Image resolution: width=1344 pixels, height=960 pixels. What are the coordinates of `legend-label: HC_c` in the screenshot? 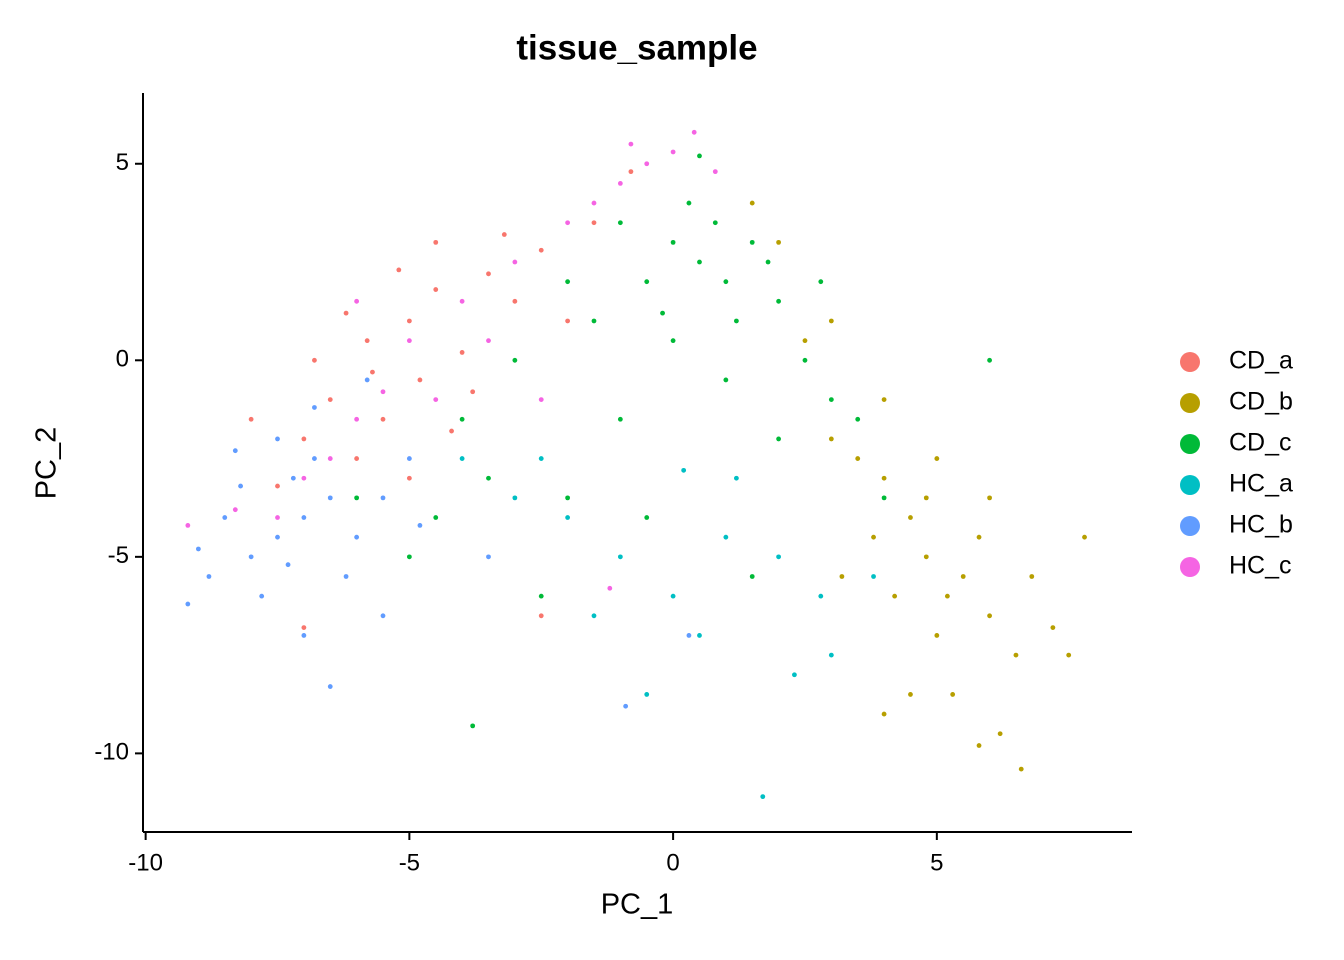 It's located at (1260, 566).